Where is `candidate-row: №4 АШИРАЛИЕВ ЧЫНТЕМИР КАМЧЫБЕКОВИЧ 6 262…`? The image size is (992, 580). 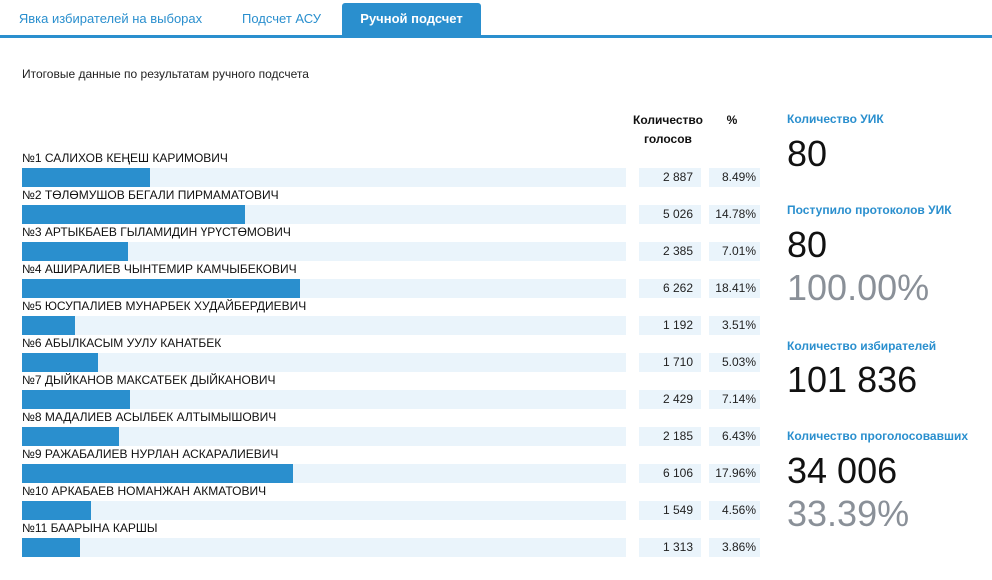
candidate-row: №4 АШИРАЛИЕВ ЧЫНТЕМИР КАМЧЫБЕКОВИЧ 6 262… is located at coordinates (385, 280).